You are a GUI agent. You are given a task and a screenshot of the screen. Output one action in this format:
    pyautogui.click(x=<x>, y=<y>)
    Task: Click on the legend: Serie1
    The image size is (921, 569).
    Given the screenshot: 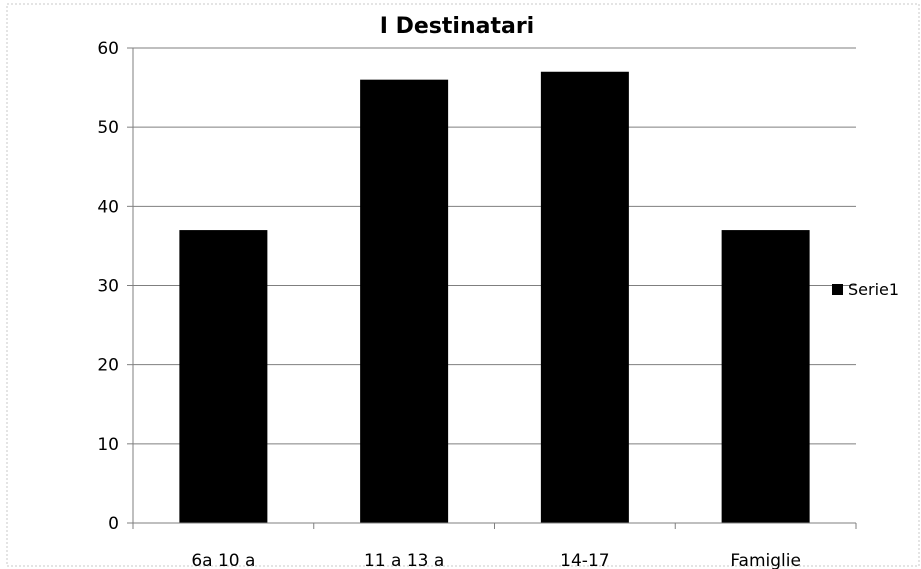 What is the action you would take?
    pyautogui.click(x=865, y=289)
    